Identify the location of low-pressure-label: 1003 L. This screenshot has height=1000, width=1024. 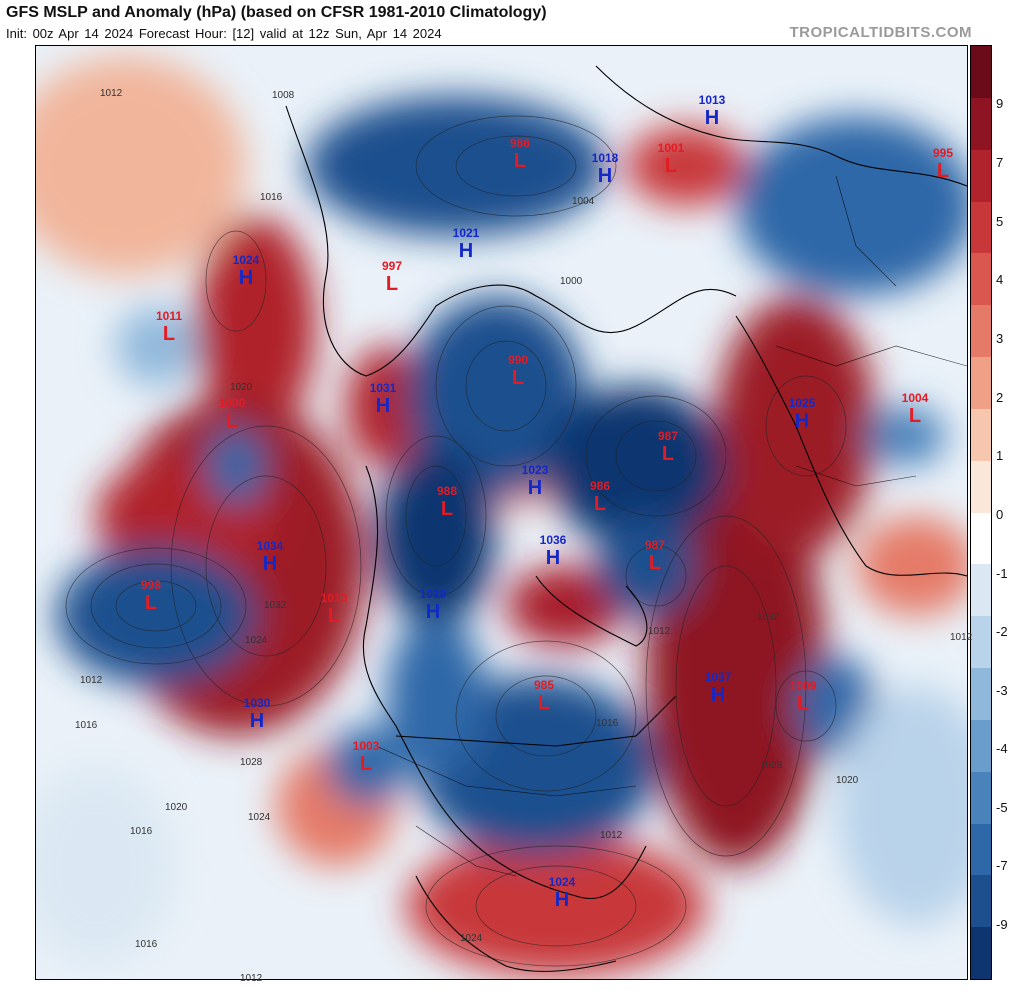
(366, 757).